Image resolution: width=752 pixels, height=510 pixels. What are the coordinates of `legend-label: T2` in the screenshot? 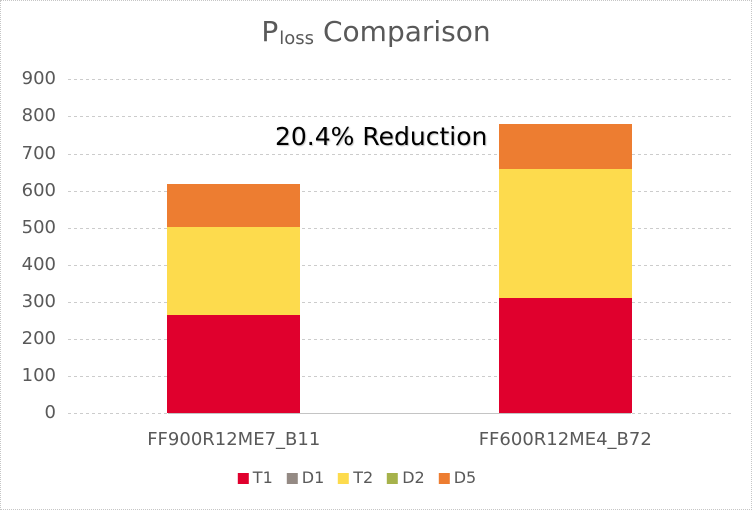 It's located at (363, 477).